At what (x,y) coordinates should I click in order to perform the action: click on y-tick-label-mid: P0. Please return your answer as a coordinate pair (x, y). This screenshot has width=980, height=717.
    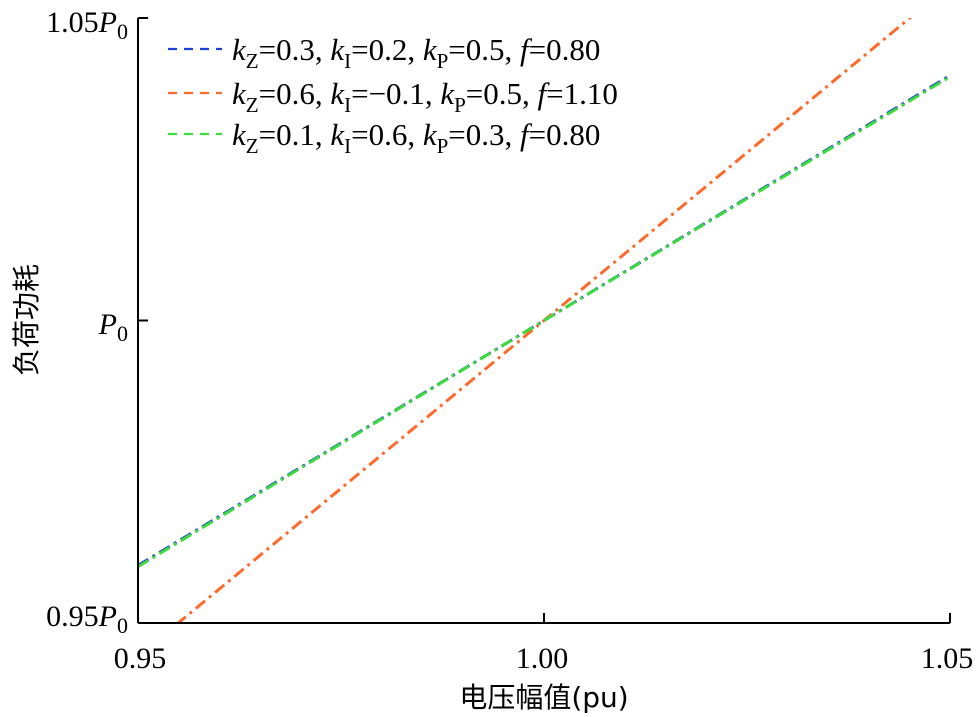
    Looking at the image, I should click on (113, 327).